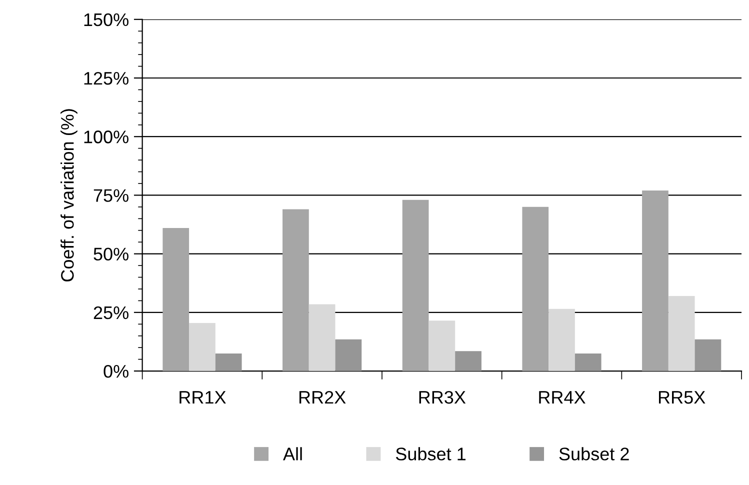 The width and height of the screenshot is (749, 485). I want to click on y-tick-label: 75%, so click(111, 195).